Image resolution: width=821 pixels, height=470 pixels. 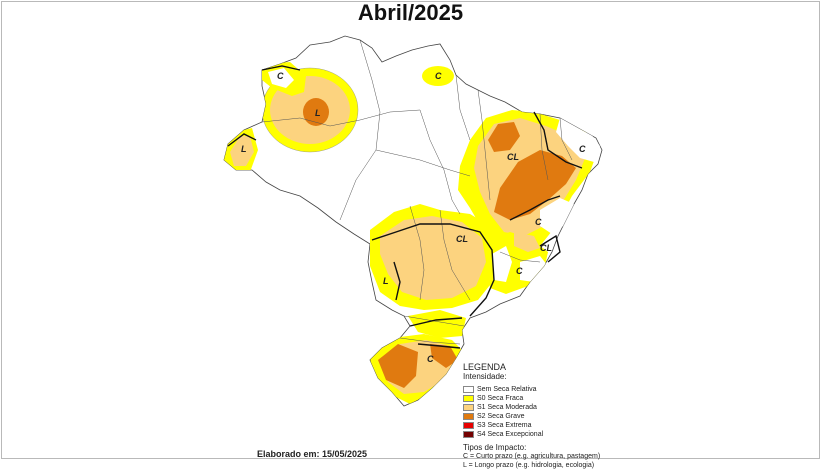 What do you see at coordinates (485, 376) in the screenshot?
I see `legend-intensity-heading: Intensidade:` at bounding box center [485, 376].